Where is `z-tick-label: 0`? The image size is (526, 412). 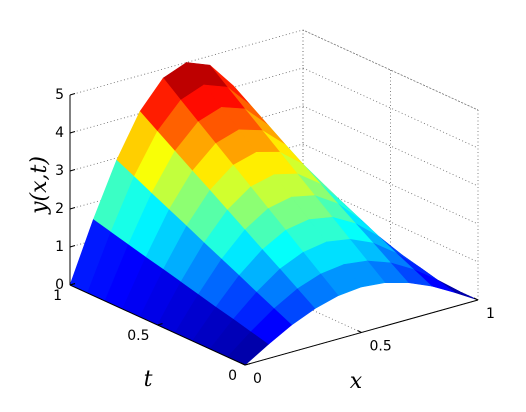 z-tick-label: 0 is located at coordinates (59, 285).